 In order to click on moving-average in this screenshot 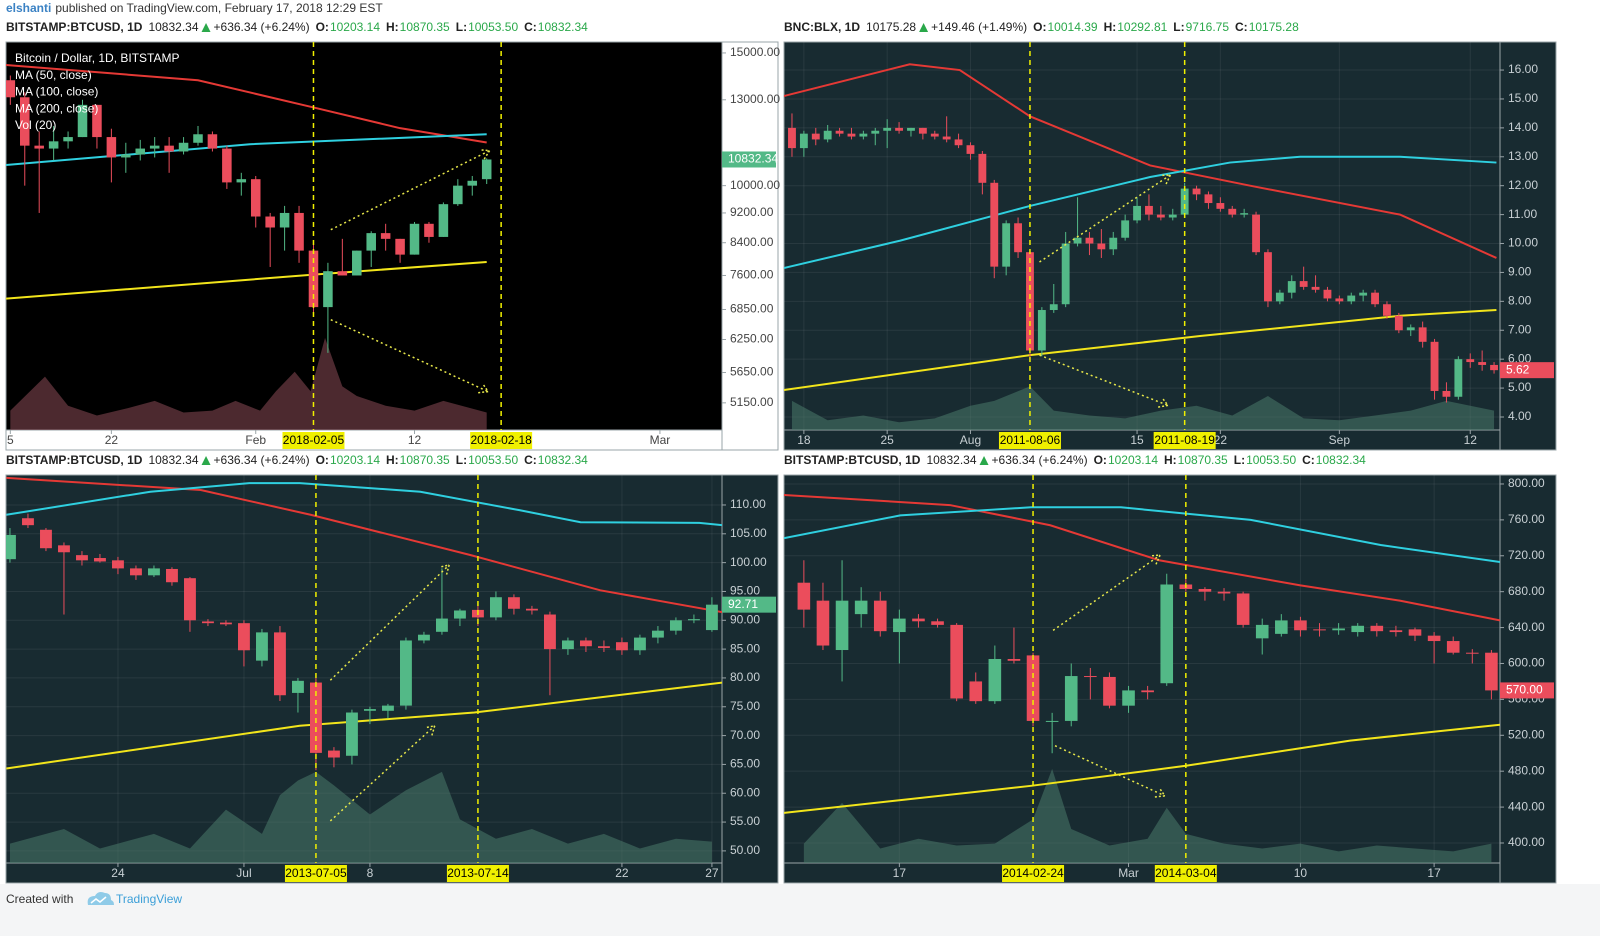, I will do `click(364, 504)`.